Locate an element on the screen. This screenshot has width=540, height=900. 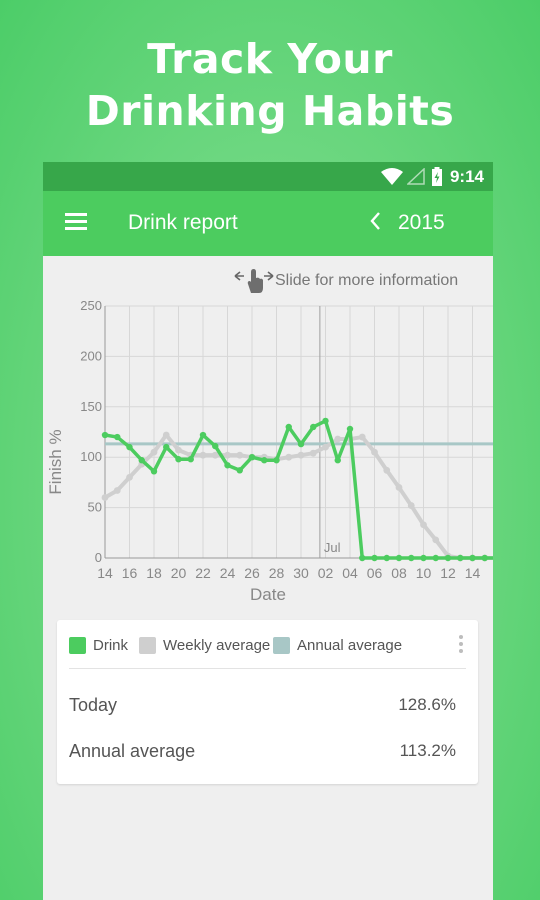
x-tick-label: 08 is located at coordinates (399, 573).